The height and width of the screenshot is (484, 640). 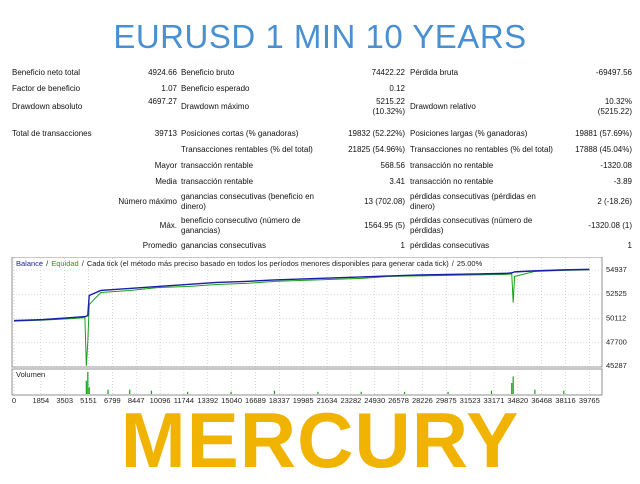 What do you see at coordinates (215, 106) in the screenshot?
I see `stat-label: Drawdown máximo` at bounding box center [215, 106].